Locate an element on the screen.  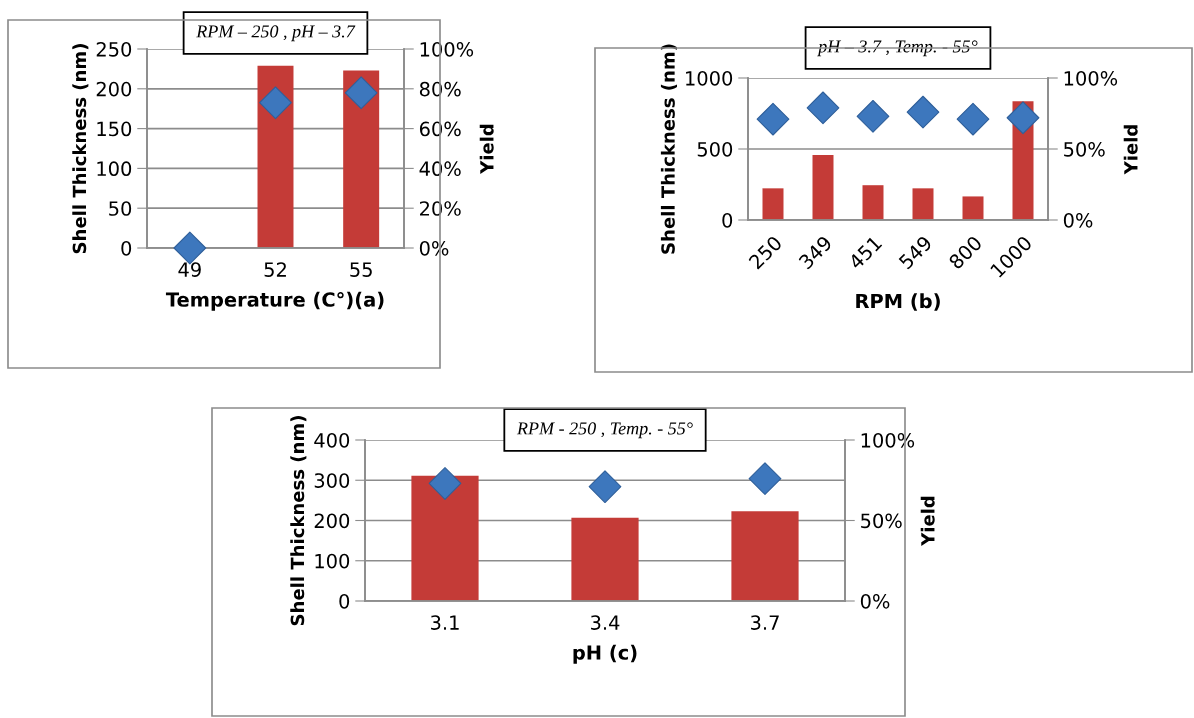
chart-title: RPM - 250 , Temp. - 55° is located at coordinates (604, 430).